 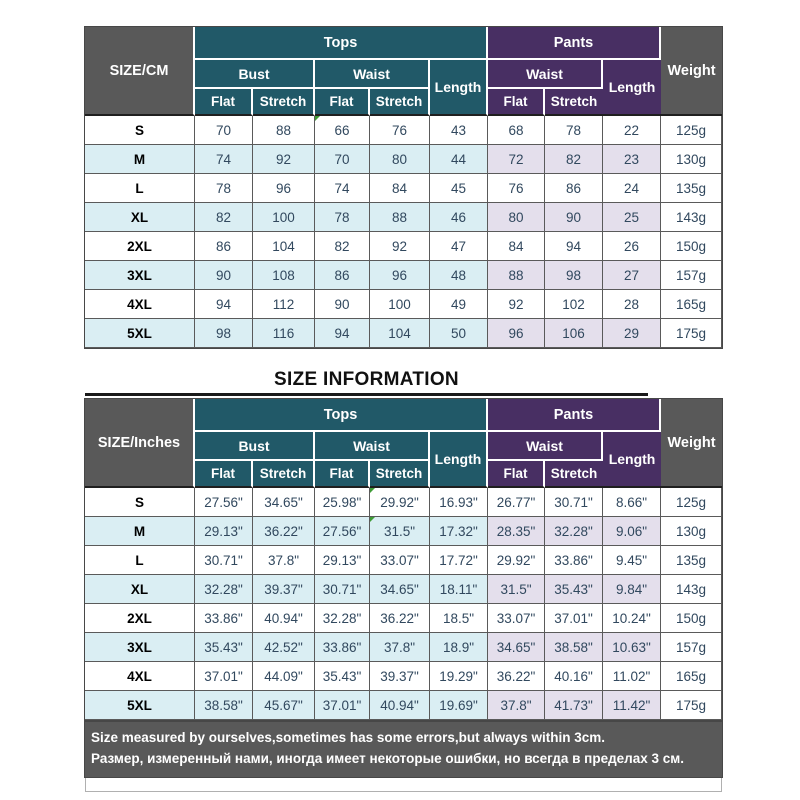 I want to click on data-cell: 29.13", so click(x=342, y=560).